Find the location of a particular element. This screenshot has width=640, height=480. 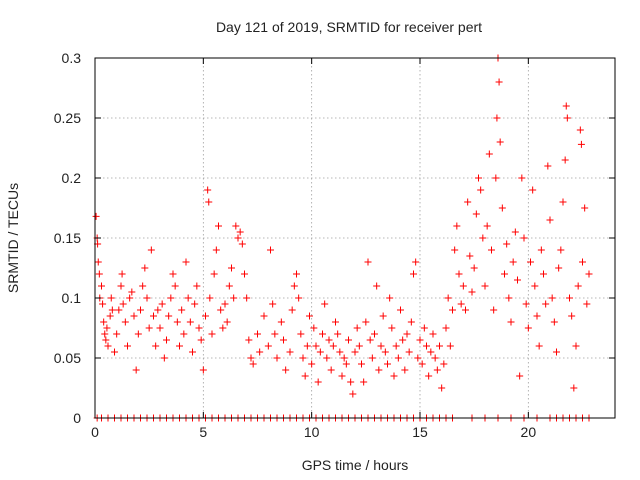

x-tick-label: 10 is located at coordinates (312, 432).